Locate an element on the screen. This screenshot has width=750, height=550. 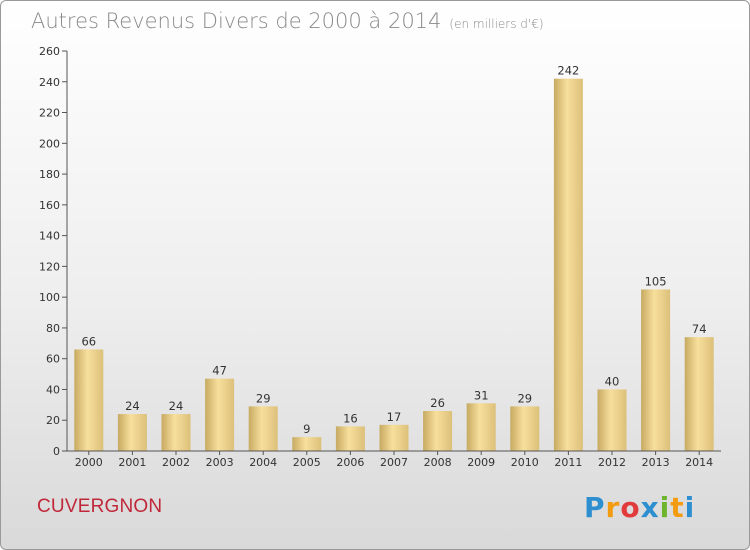
x-tick-label-2014: 2014 is located at coordinates (699, 462).